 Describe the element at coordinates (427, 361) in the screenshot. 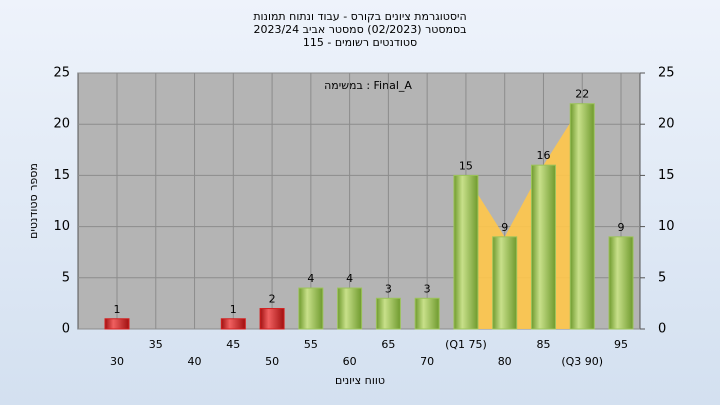

I see `x-tick-label: 70` at that location.